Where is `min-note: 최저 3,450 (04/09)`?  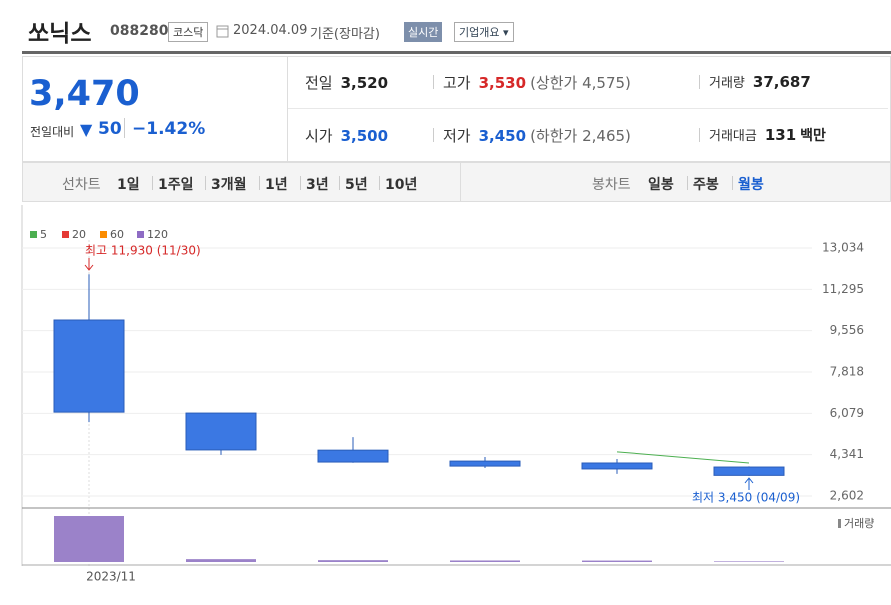 min-note: 최저 3,450 (04/09) is located at coordinates (746, 498).